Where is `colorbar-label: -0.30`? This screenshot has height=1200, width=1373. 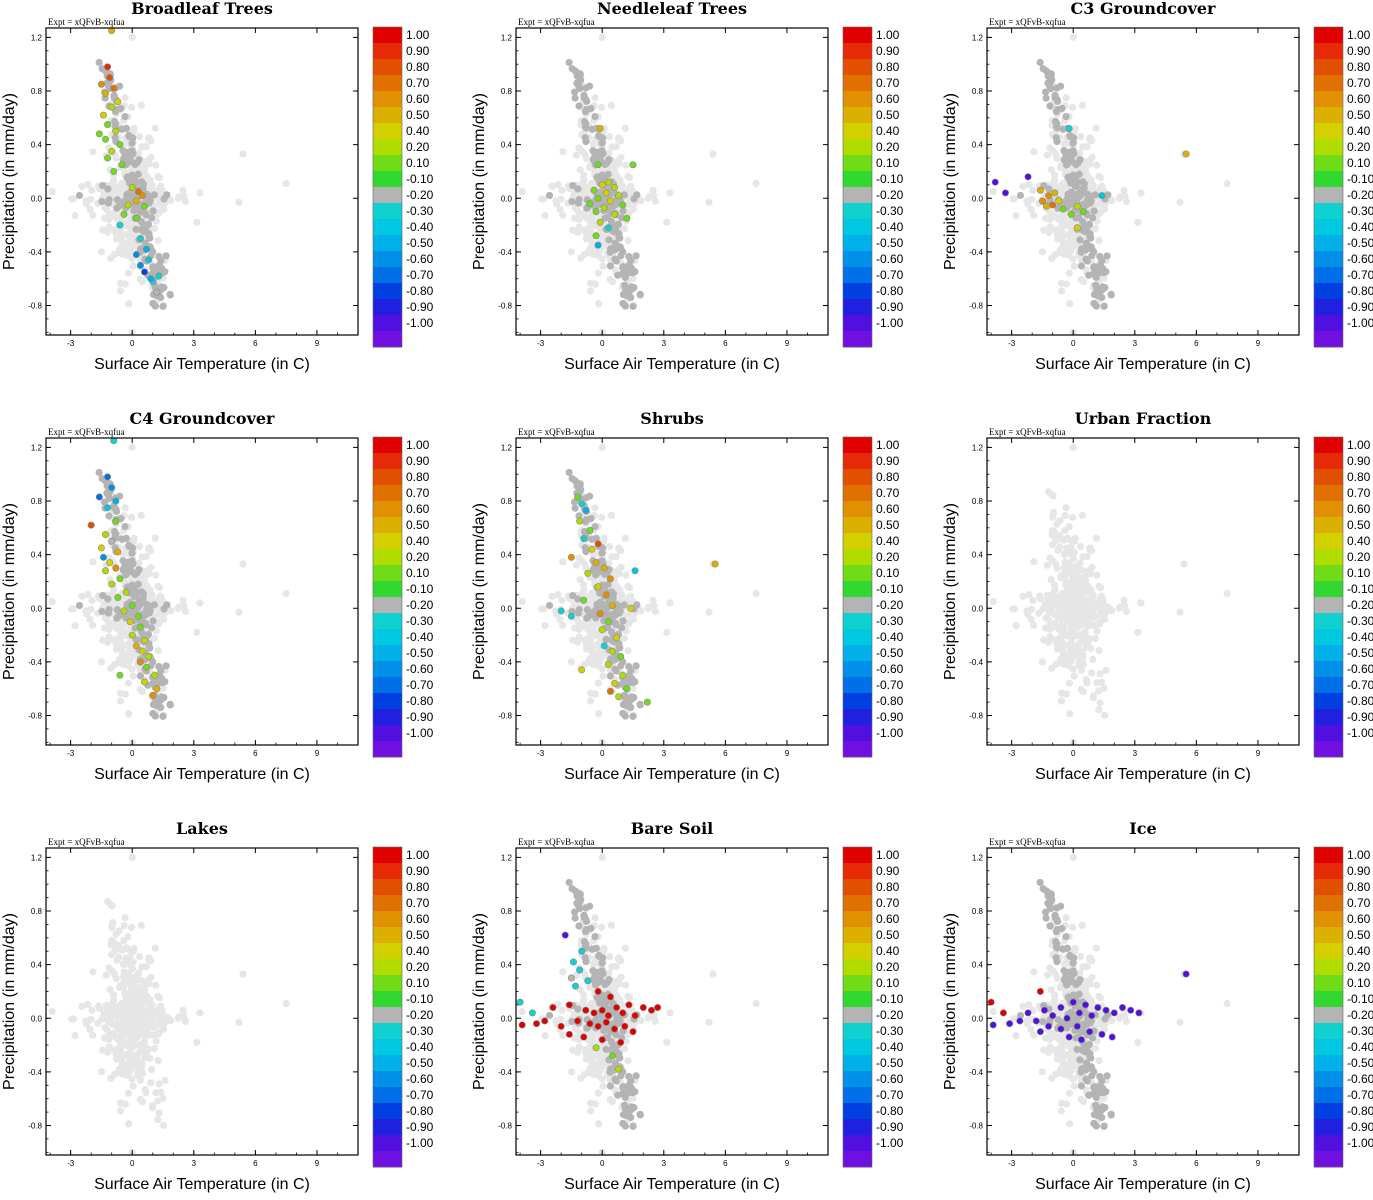 colorbar-label: -0.30 is located at coordinates (1360, 211).